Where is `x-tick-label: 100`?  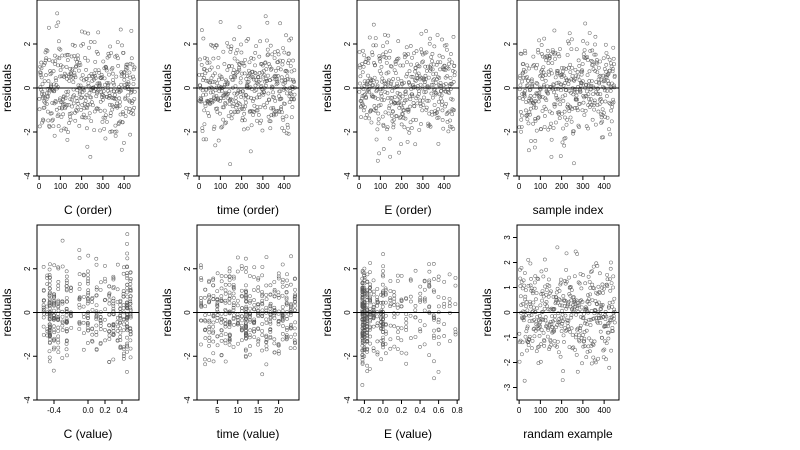 x-tick-label: 100 is located at coordinates (541, 186).